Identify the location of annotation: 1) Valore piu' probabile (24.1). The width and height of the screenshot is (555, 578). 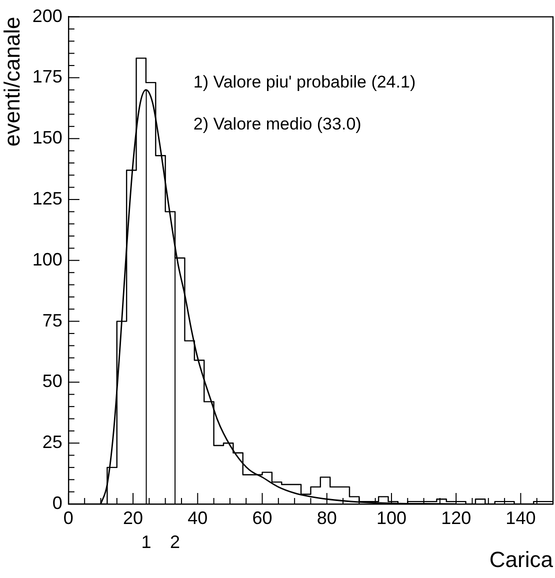
(304, 82).